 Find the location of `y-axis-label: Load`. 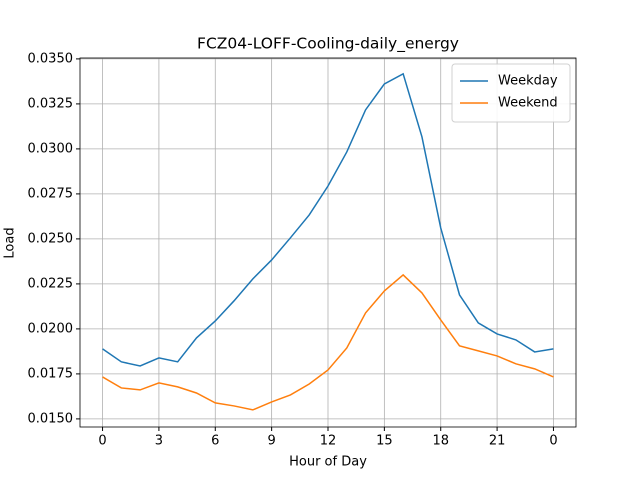

y-axis-label: Load is located at coordinates (10, 242).